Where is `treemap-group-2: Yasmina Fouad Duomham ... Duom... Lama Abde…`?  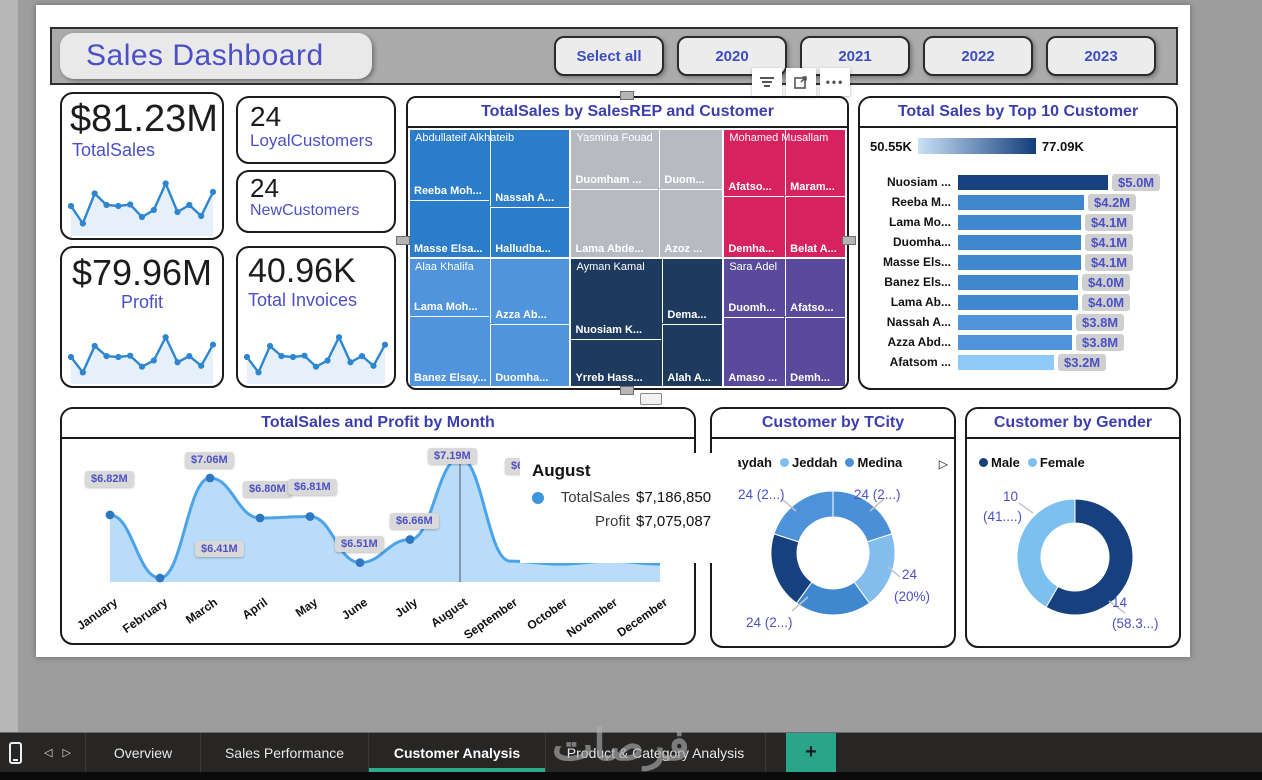 treemap-group-2: Yasmina Fouad Duomham ... Duom... Lama Abde… is located at coordinates (647, 193).